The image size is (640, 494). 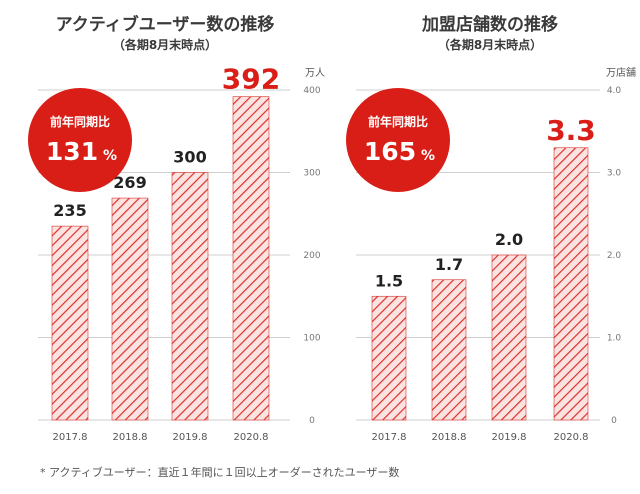 What do you see at coordinates (312, 421) in the screenshot?
I see `chart1-ytick-label: 0` at bounding box center [312, 421].